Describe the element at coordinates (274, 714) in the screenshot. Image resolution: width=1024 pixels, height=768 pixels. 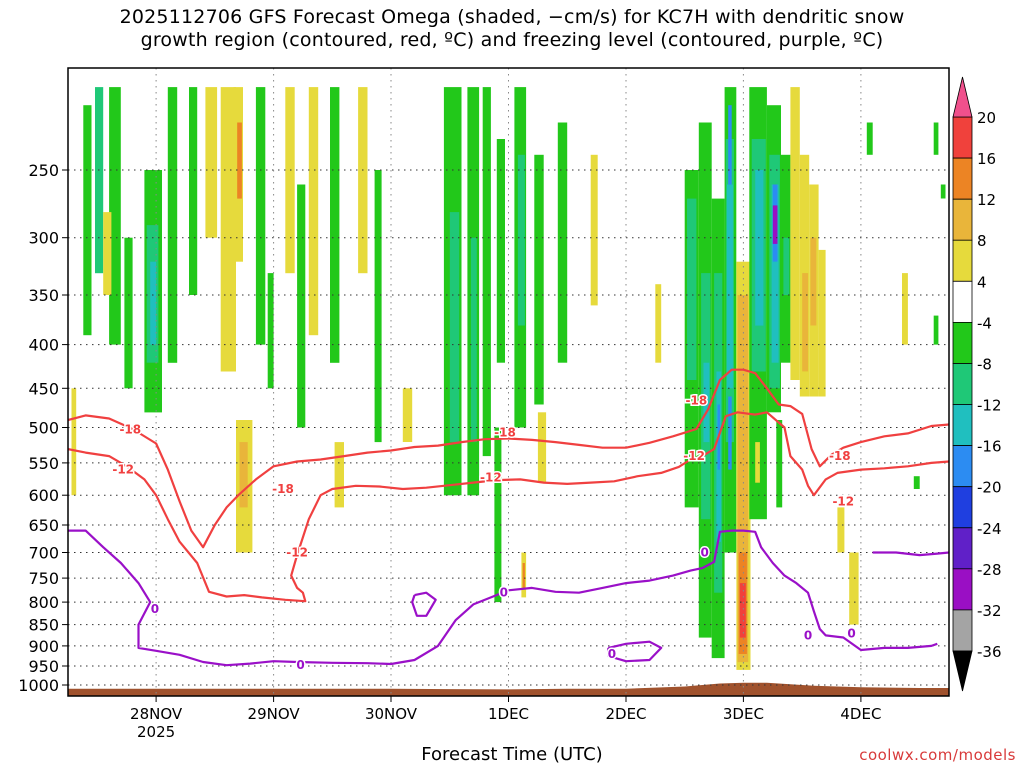
I see `x-tick-label: 29NOV` at that location.